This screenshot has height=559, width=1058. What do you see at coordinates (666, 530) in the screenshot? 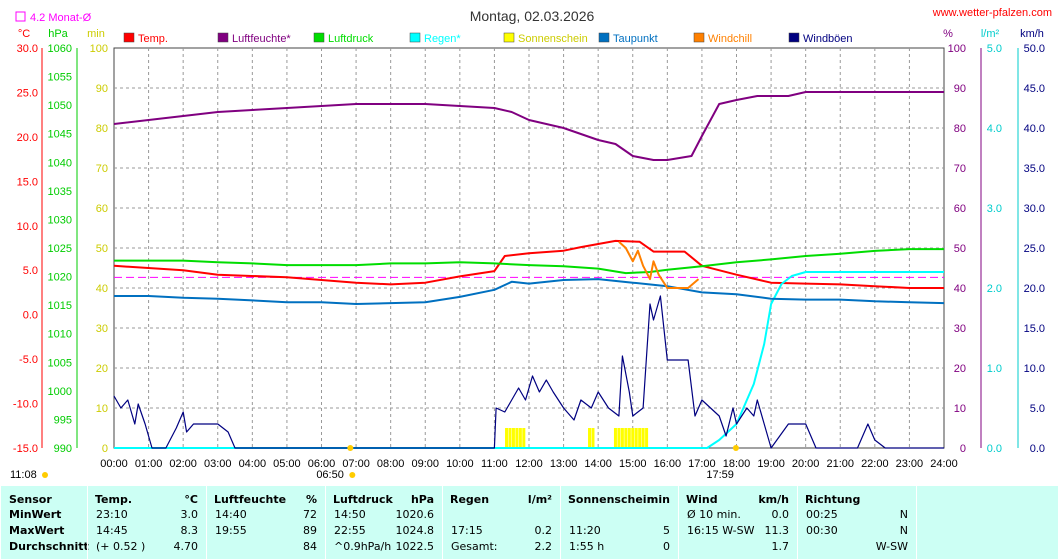
I see `sunshine-row-value: 5` at bounding box center [666, 530].